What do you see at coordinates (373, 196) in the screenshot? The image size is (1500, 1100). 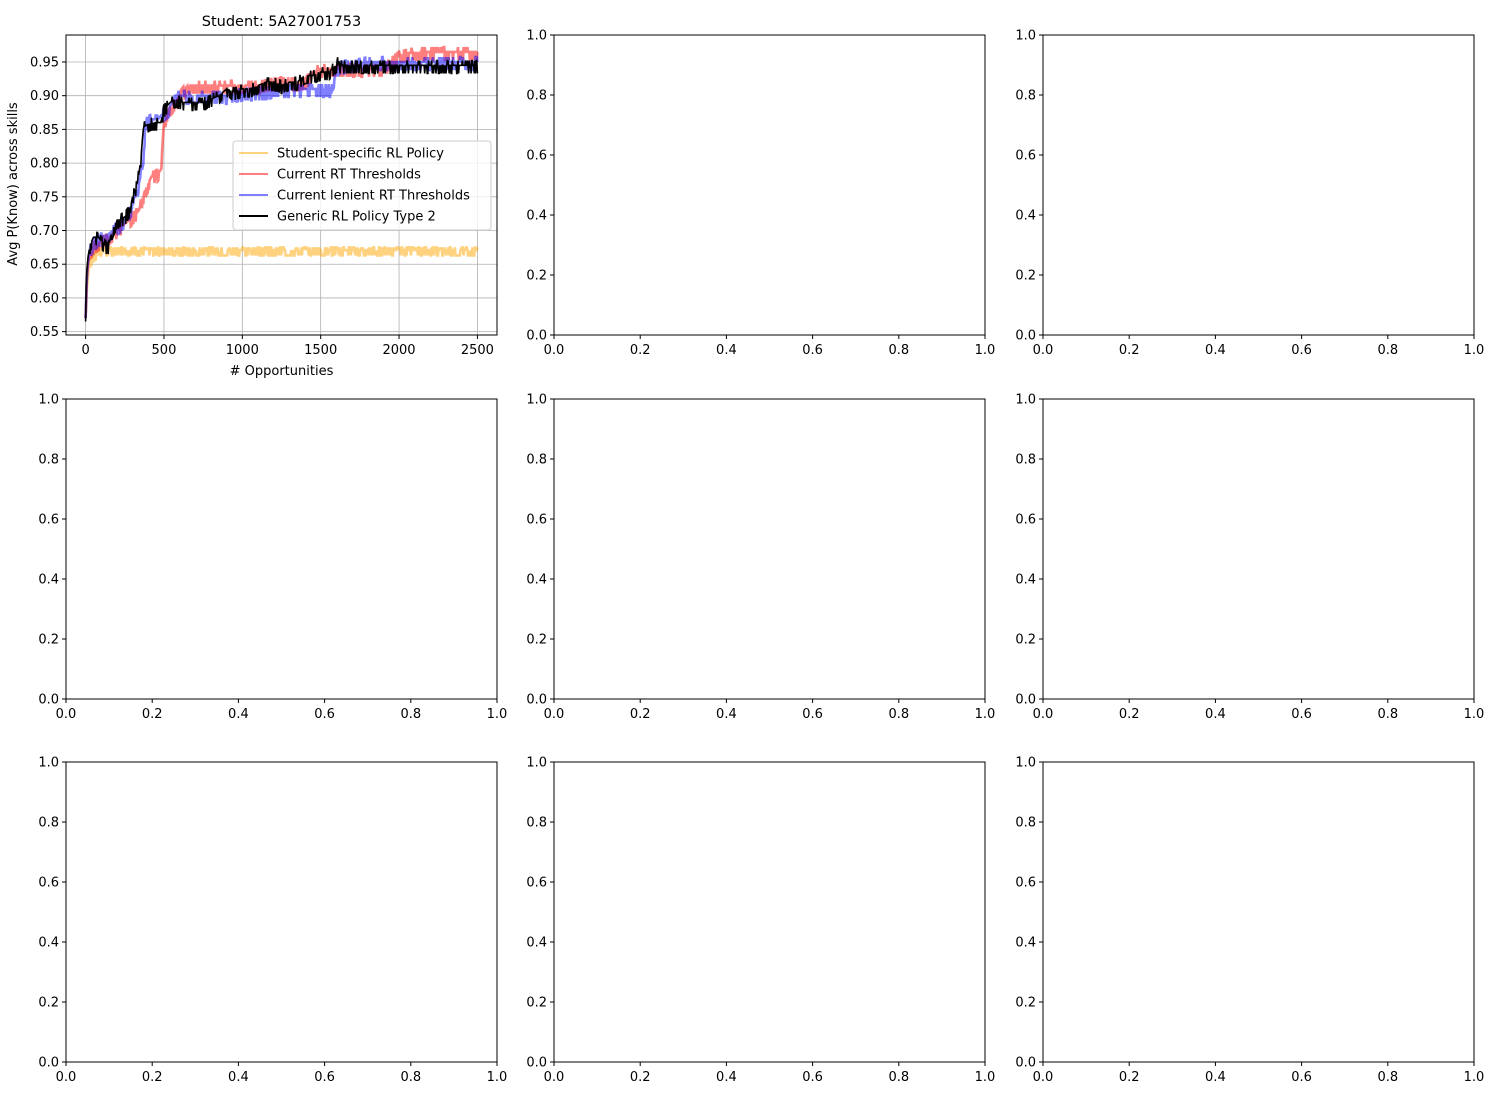 I see `legend-label-3: Current lenient RT Thresholds` at bounding box center [373, 196].